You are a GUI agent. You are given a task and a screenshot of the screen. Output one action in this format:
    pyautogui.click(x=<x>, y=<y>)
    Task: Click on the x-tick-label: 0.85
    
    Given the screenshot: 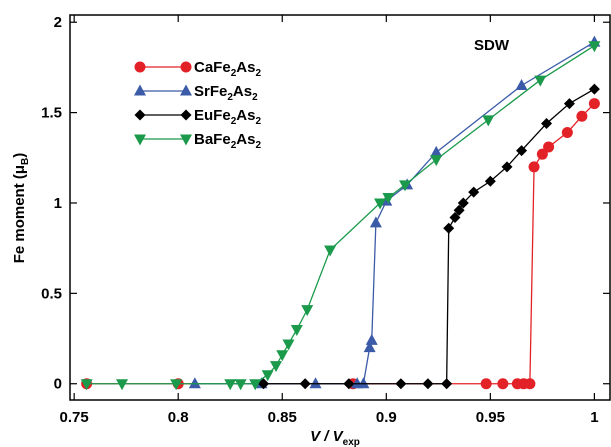 What is the action you would take?
    pyautogui.click(x=282, y=417)
    